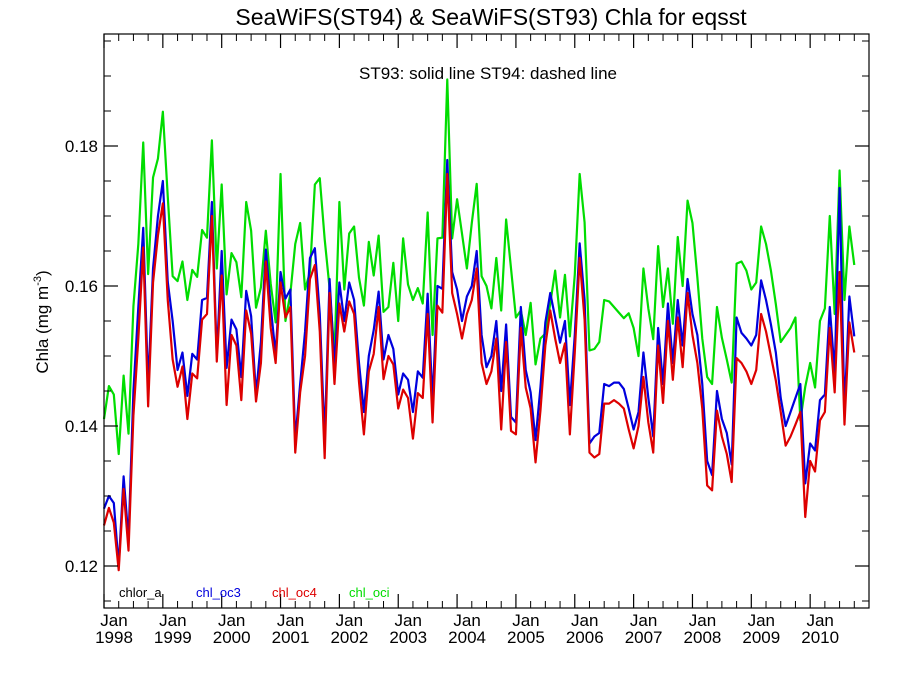  Describe the element at coordinates (81, 286) in the screenshot. I see `y-tick-label: 0.16` at that location.